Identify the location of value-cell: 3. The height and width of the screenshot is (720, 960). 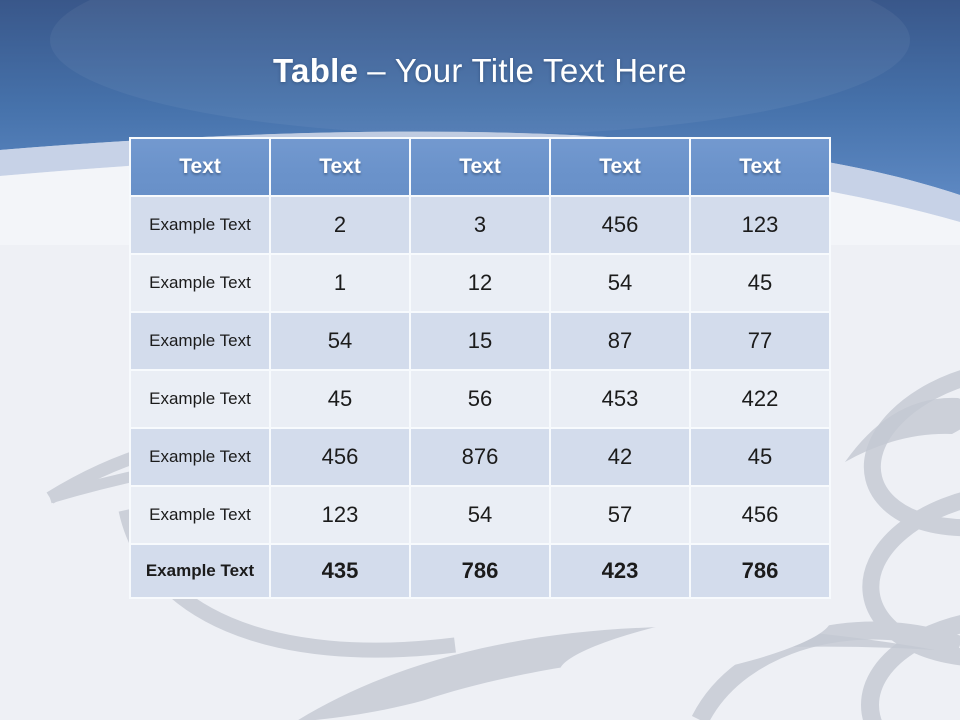
(480, 225).